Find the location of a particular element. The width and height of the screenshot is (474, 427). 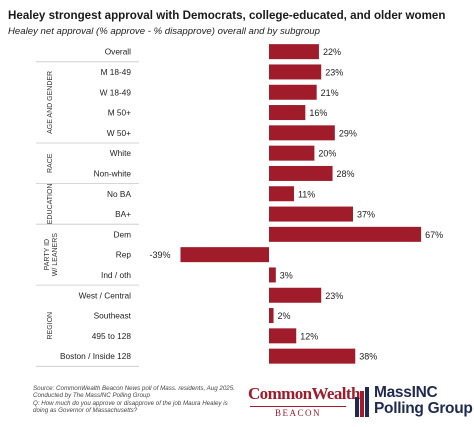

commonwealth-logo-rule is located at coordinates (298, 406).